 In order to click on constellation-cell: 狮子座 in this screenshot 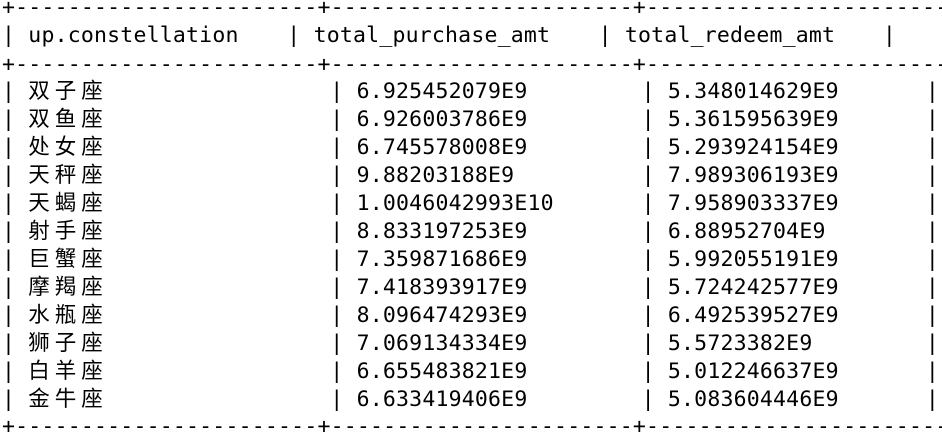, I will do `click(68, 343)`.